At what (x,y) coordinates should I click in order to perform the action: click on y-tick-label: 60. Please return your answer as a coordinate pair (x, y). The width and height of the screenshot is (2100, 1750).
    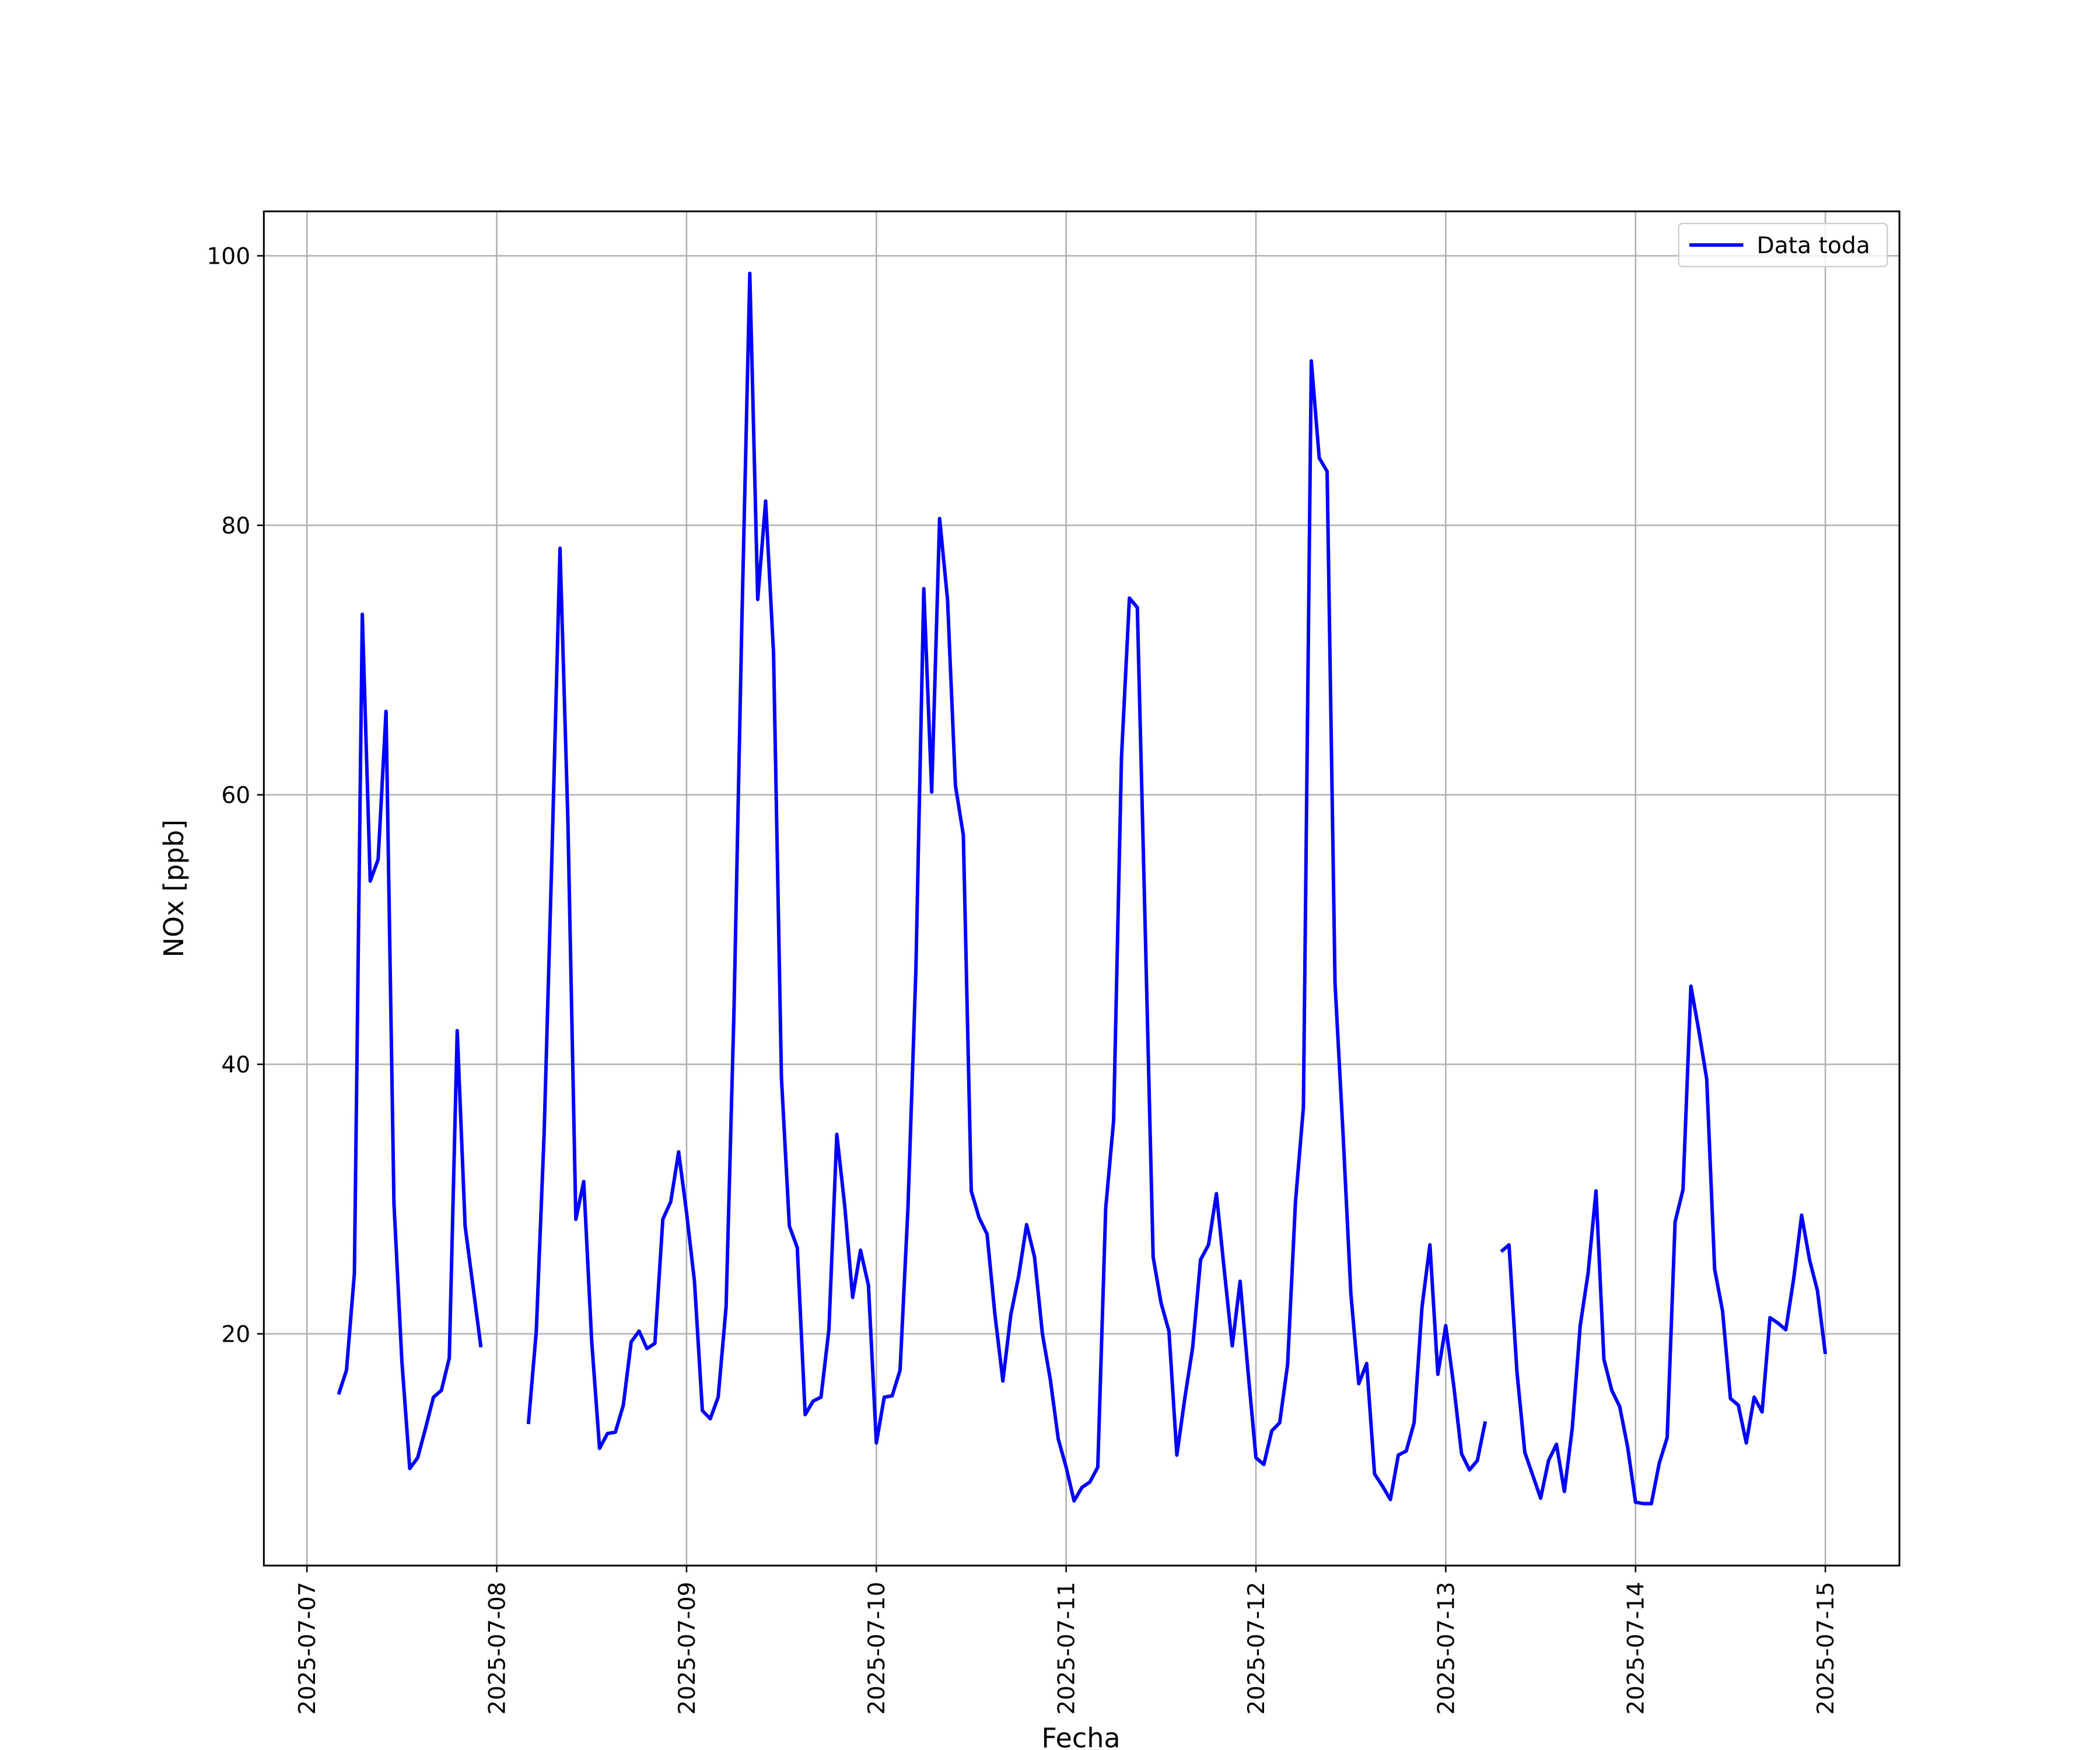
    Looking at the image, I should click on (235, 795).